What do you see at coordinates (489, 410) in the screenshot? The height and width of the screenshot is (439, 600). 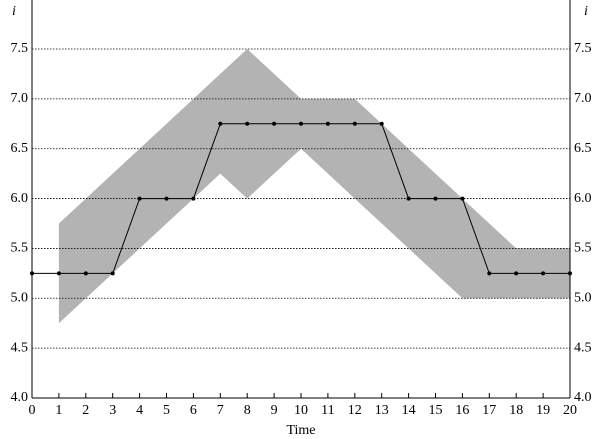 I see `x-tick-label: 17` at bounding box center [489, 410].